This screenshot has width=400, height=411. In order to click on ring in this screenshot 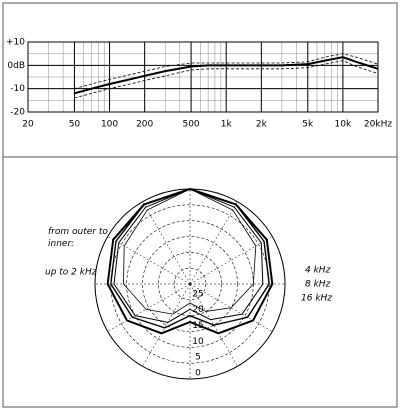, I will do `click(190, 284)`.